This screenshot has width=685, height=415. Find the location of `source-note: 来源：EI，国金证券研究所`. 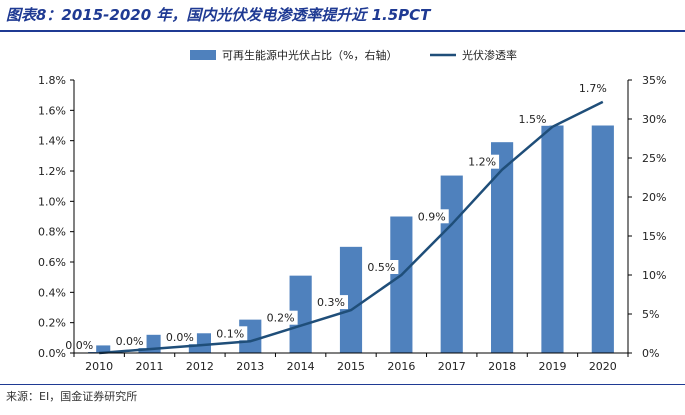

source-note: 来源：EI，国金证券研究所 is located at coordinates (72, 396).